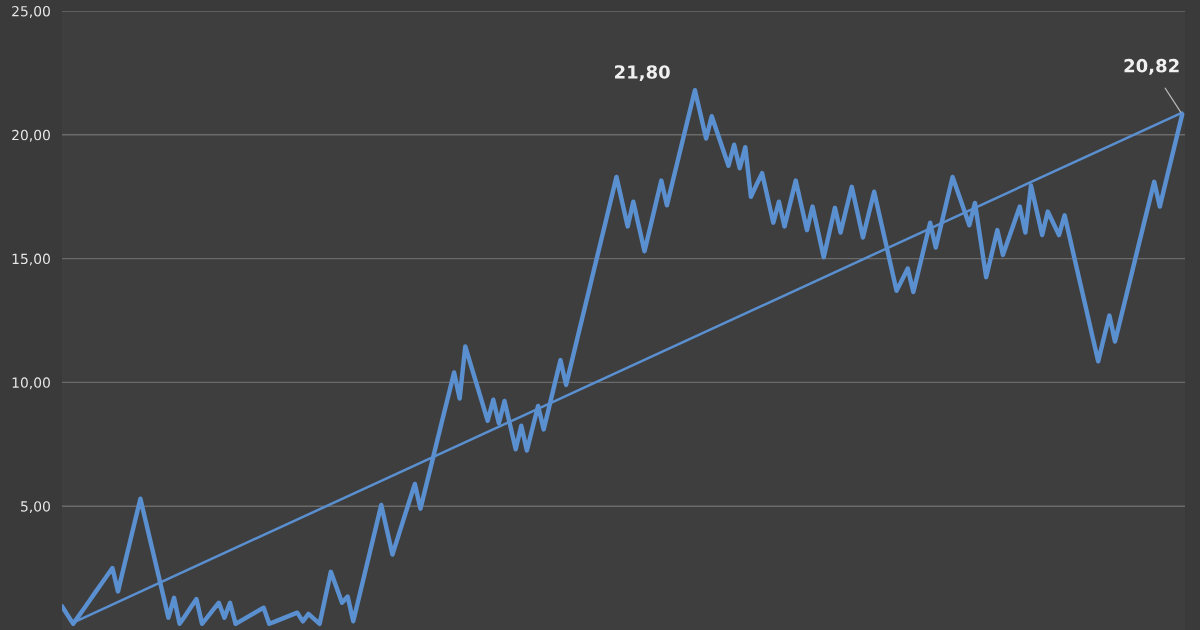 Image resolution: width=1200 pixels, height=630 pixels. Describe the element at coordinates (35, 507) in the screenshot. I see `y-tick-label: 5,00` at that location.